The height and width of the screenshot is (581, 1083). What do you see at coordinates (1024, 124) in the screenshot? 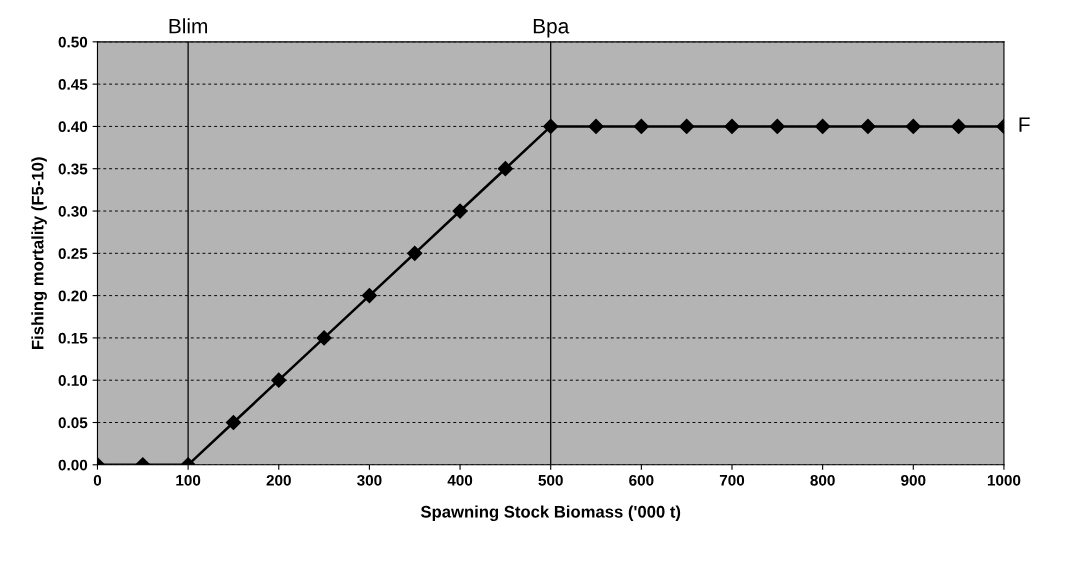
I see `series-label: F` at bounding box center [1024, 124].